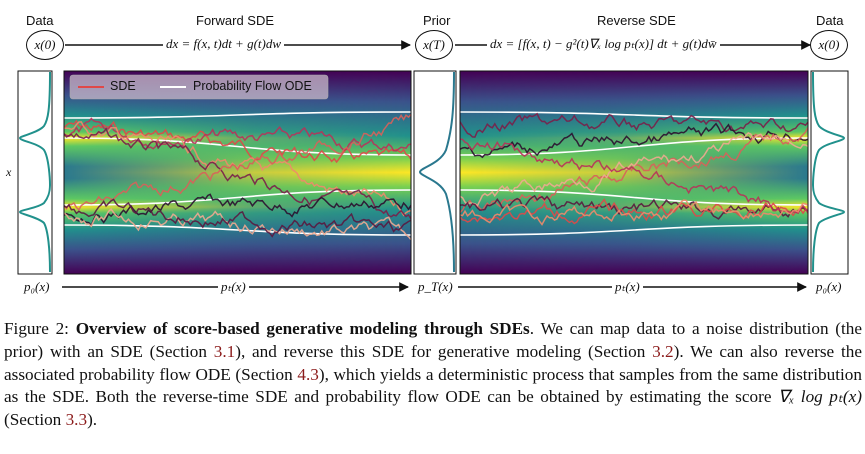 The width and height of the screenshot is (865, 454). Describe the element at coordinates (224, 351) in the screenshot. I see `section-ref: 3.1` at that location.